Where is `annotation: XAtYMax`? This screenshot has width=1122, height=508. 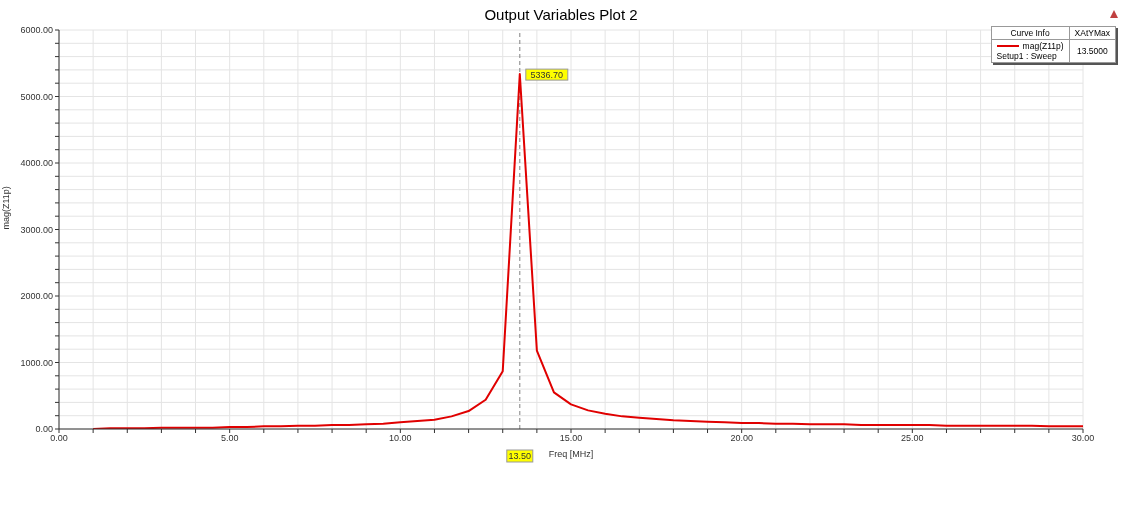
annotation: XAtYMax is located at coordinates (1092, 33).